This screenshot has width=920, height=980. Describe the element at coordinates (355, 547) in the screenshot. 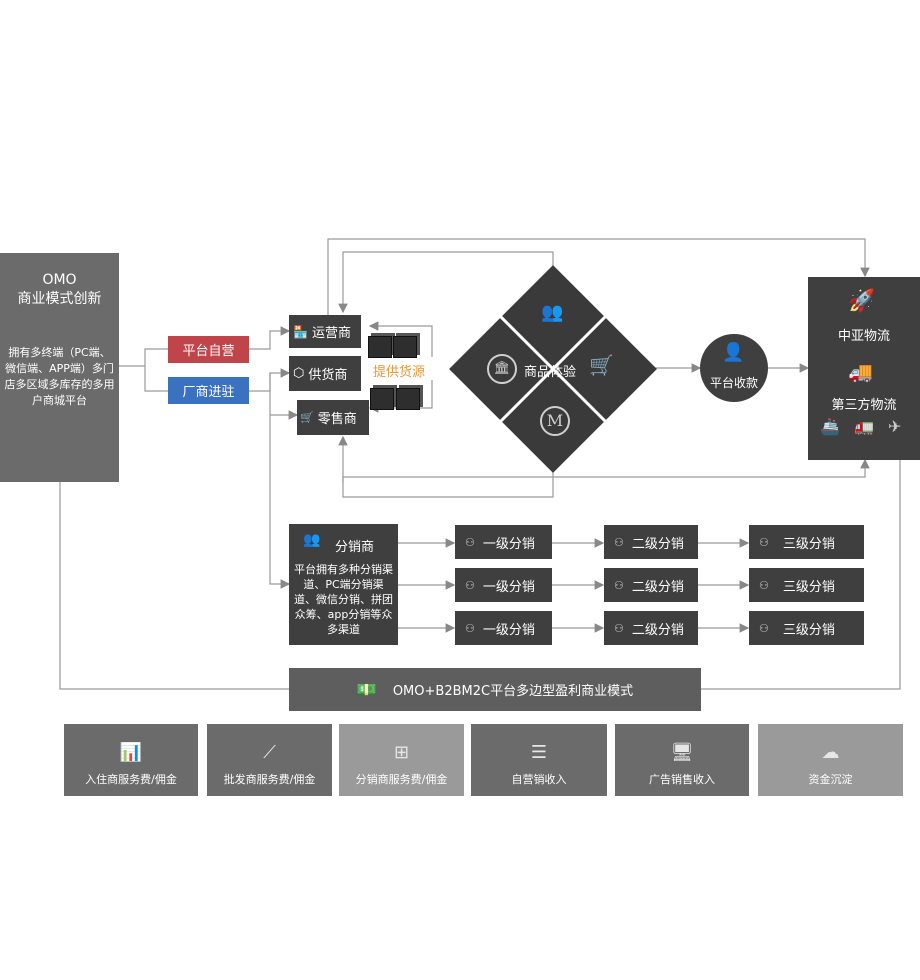

I see `distributor-title: 分销商` at that location.